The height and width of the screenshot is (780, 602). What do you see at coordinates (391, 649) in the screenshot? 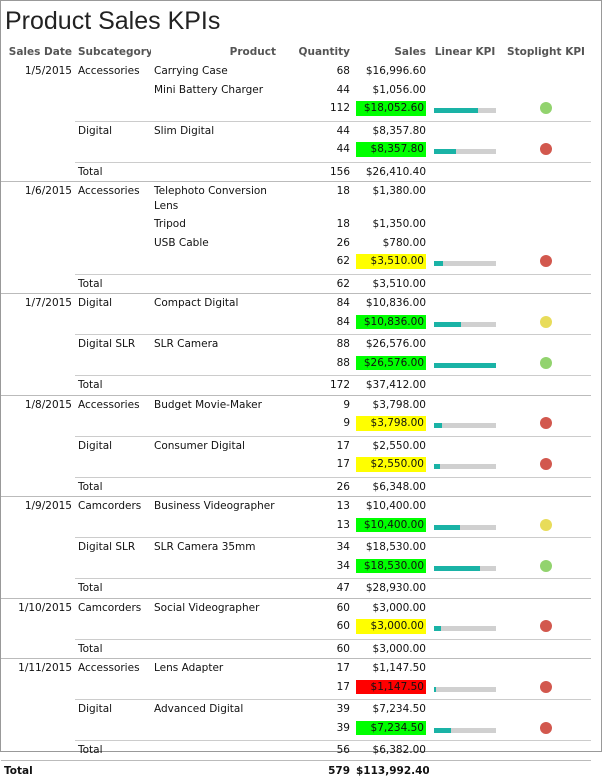
I see `sales: $3,000.00` at bounding box center [391, 649].